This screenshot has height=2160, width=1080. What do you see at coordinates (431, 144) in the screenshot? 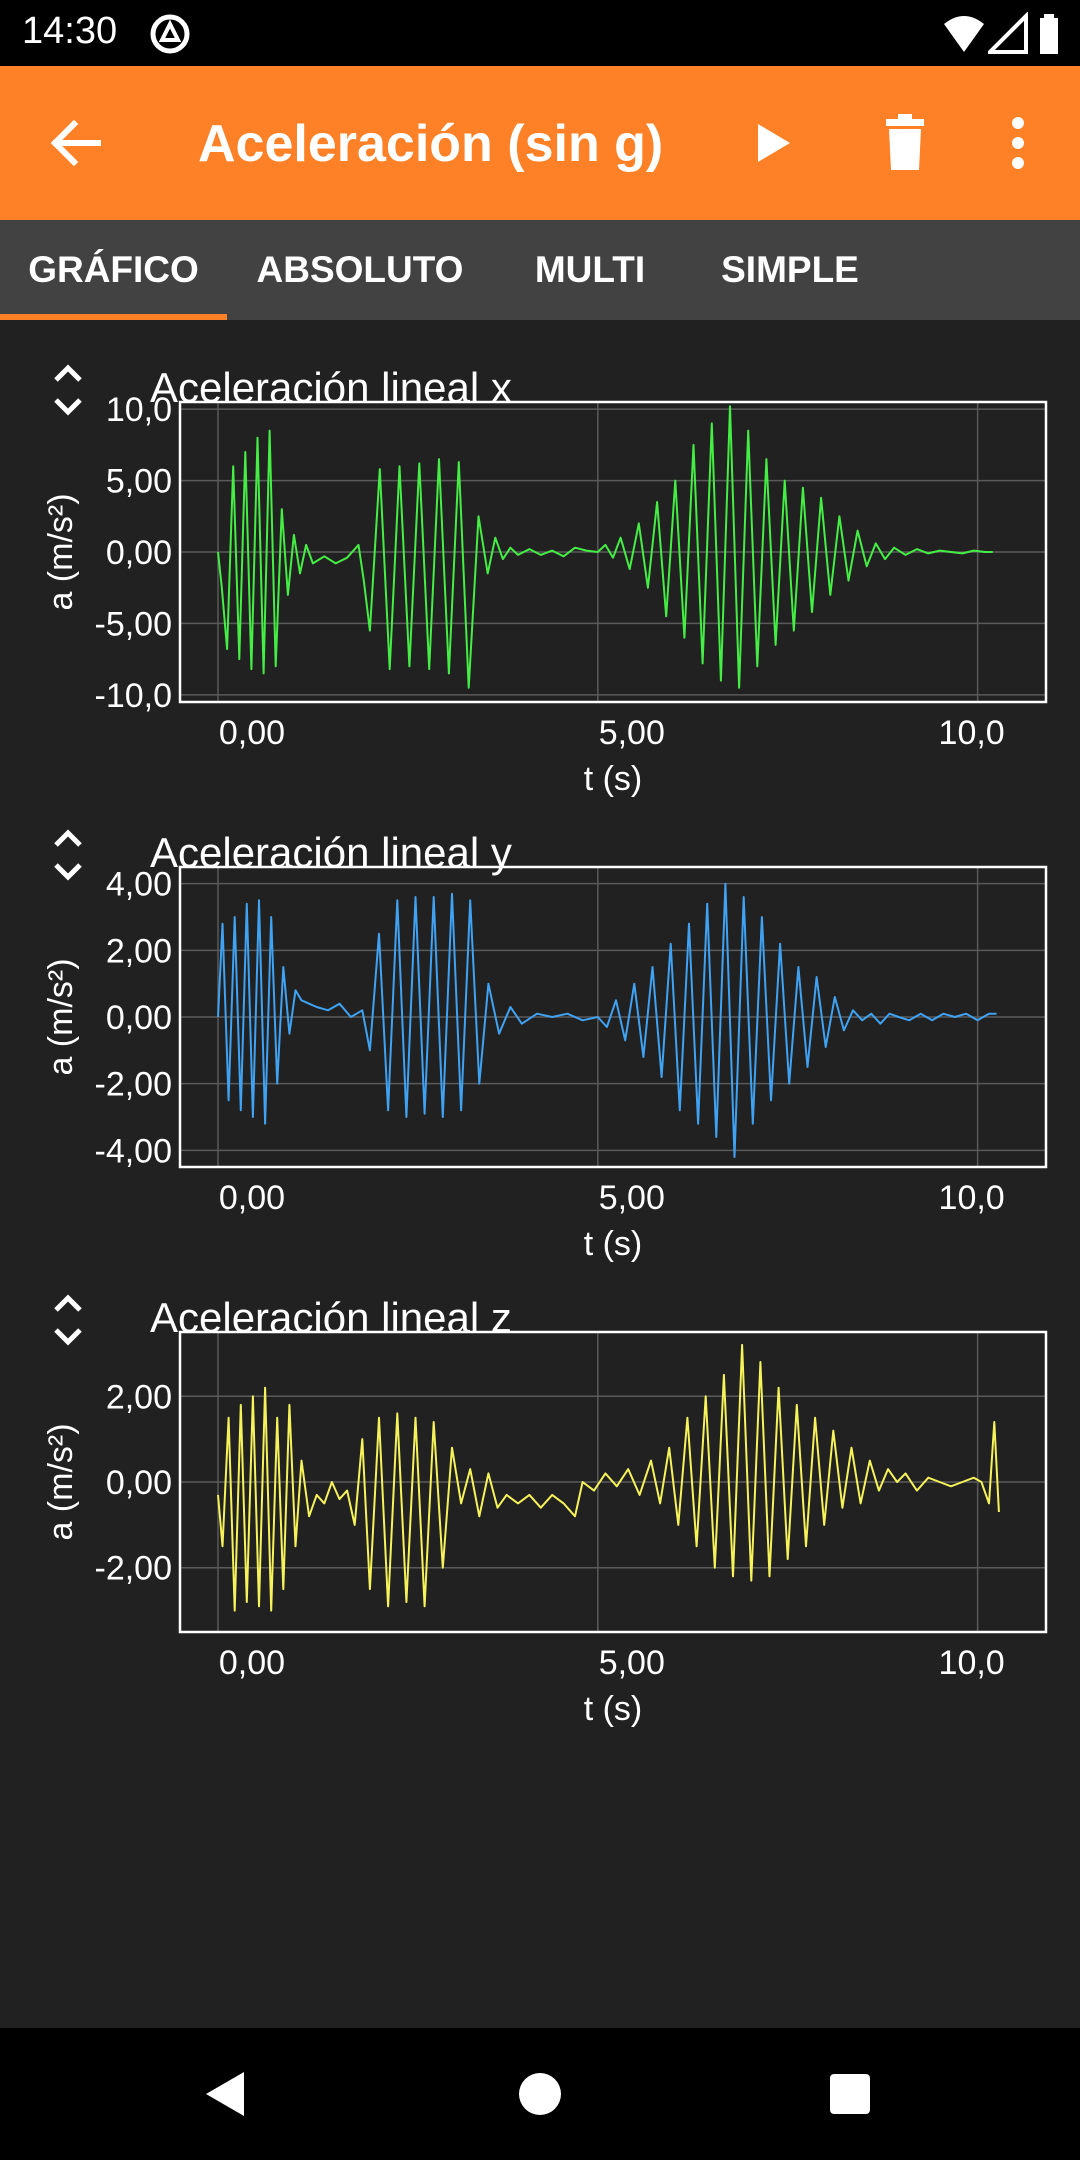
I see `page-title: Aceleración (sin g)` at bounding box center [431, 144].